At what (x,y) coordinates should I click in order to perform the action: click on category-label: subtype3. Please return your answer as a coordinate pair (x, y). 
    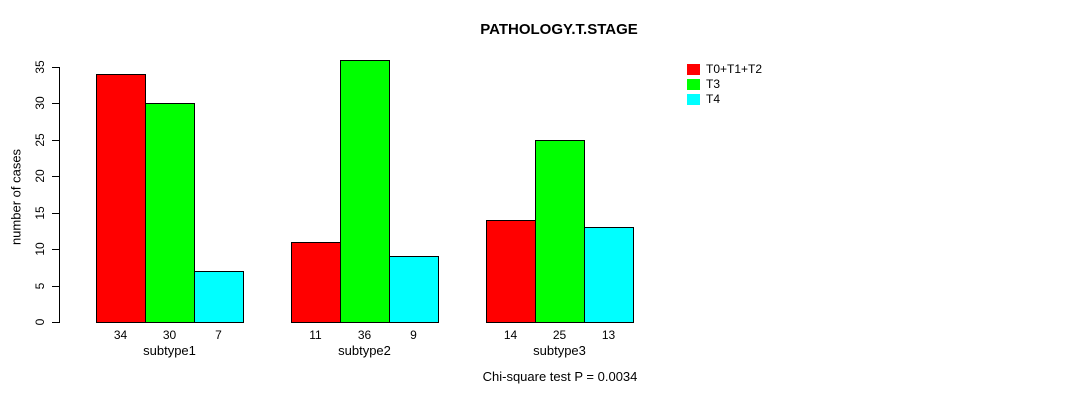
    Looking at the image, I should click on (559, 350).